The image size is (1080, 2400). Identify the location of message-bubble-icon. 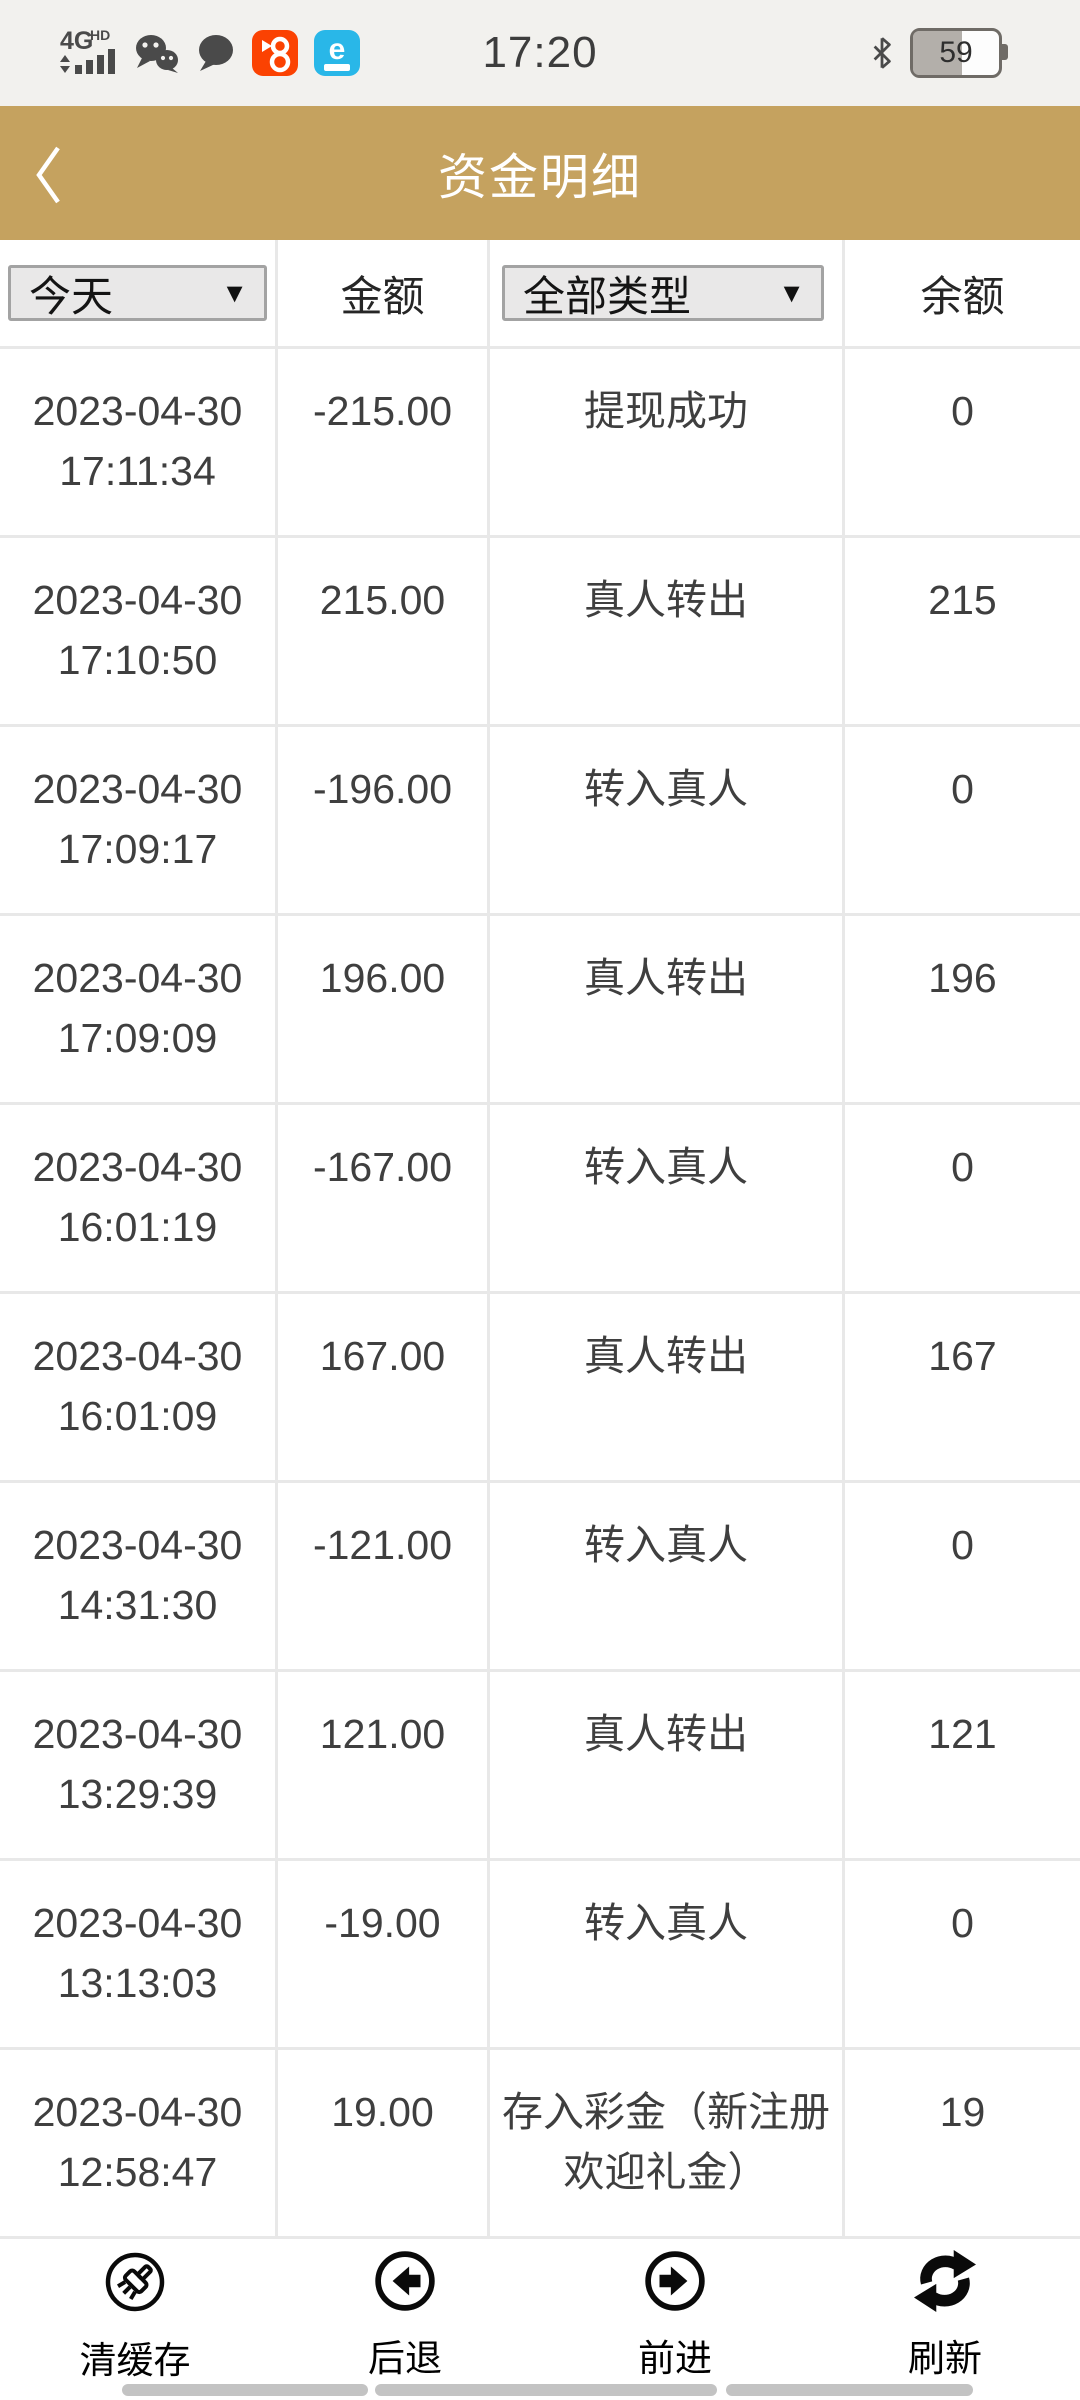
(216, 53).